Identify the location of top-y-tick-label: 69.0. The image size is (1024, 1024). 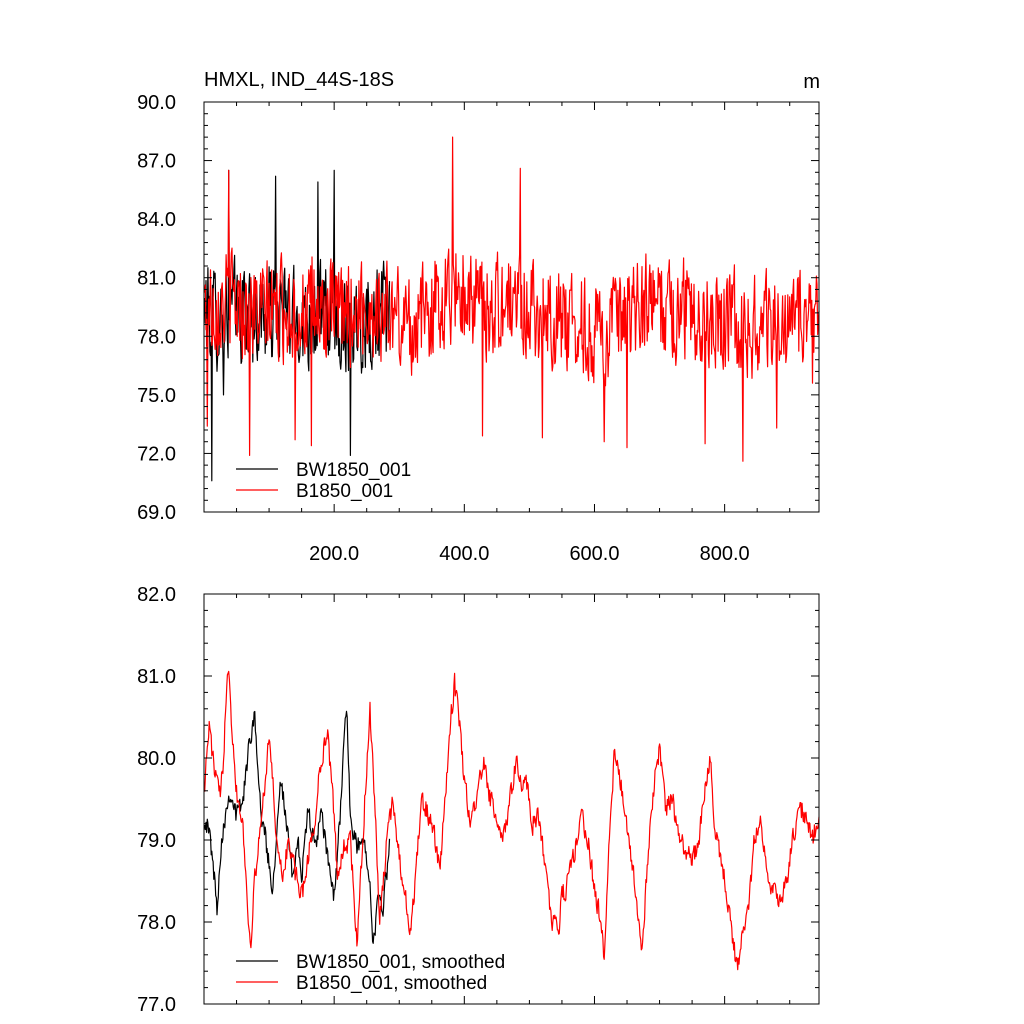
(156, 513).